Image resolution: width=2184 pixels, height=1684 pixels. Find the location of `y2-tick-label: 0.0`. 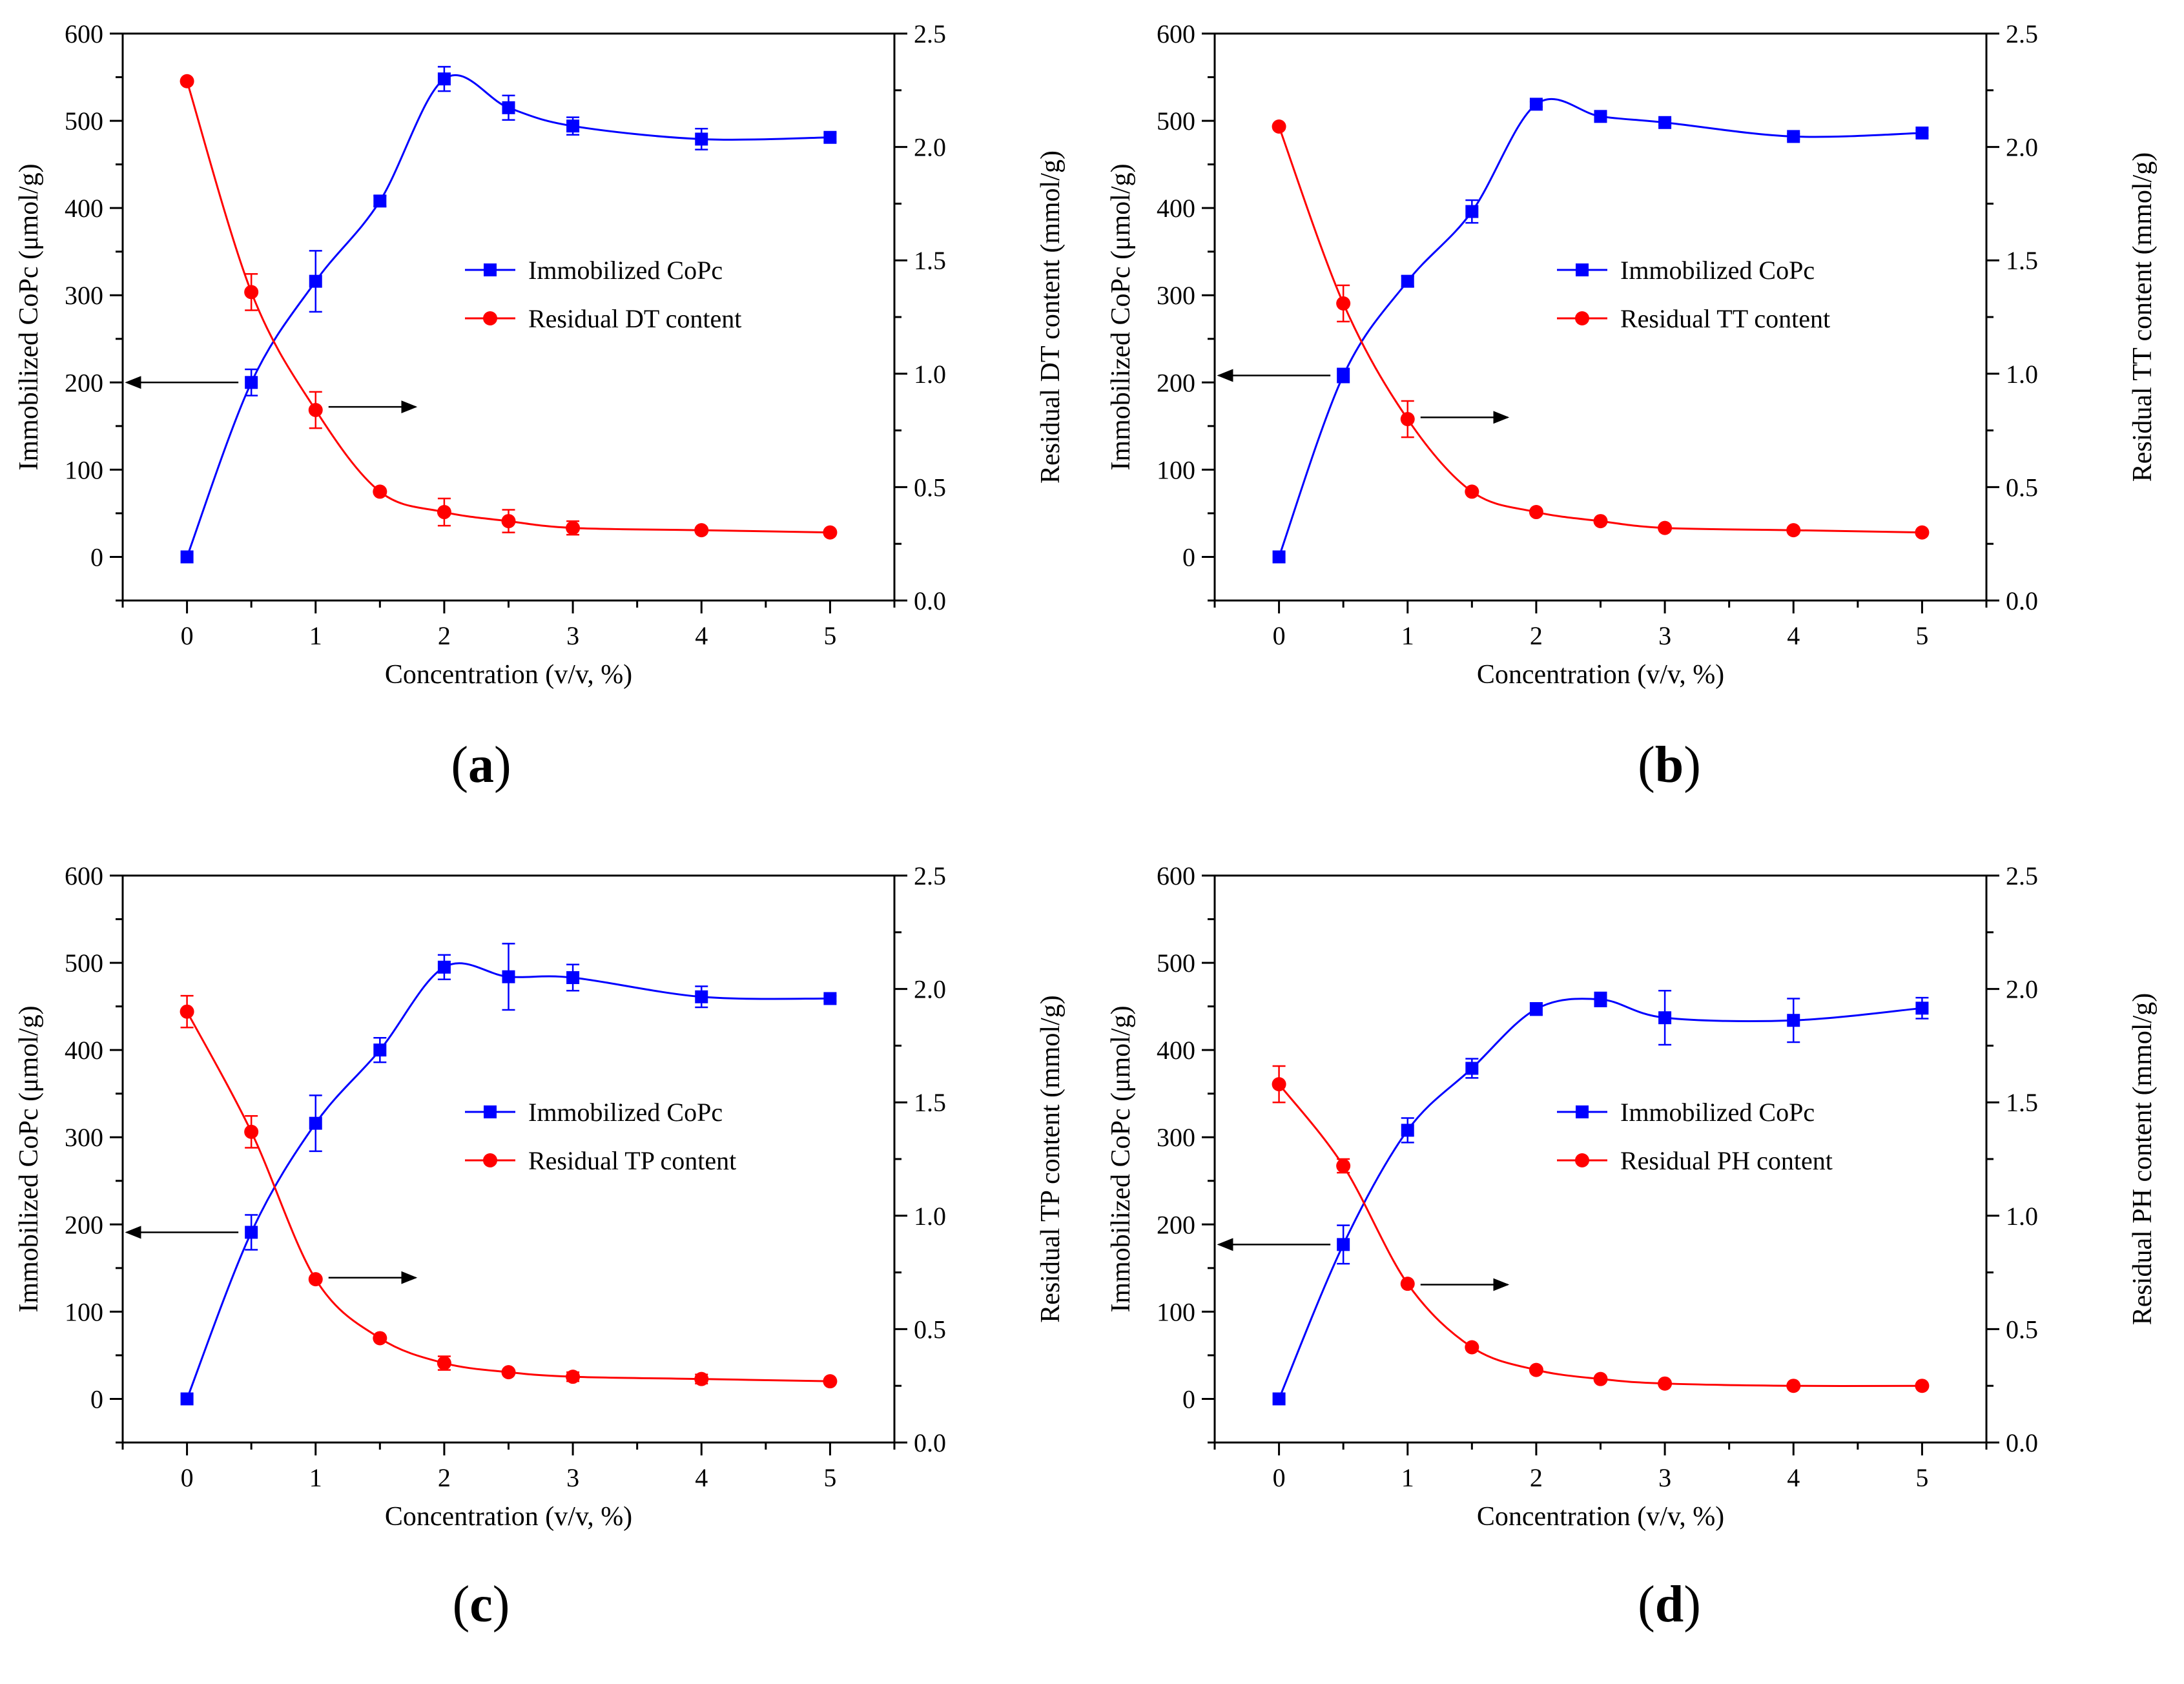

y2-tick-label: 0.0 is located at coordinates (2022, 601).